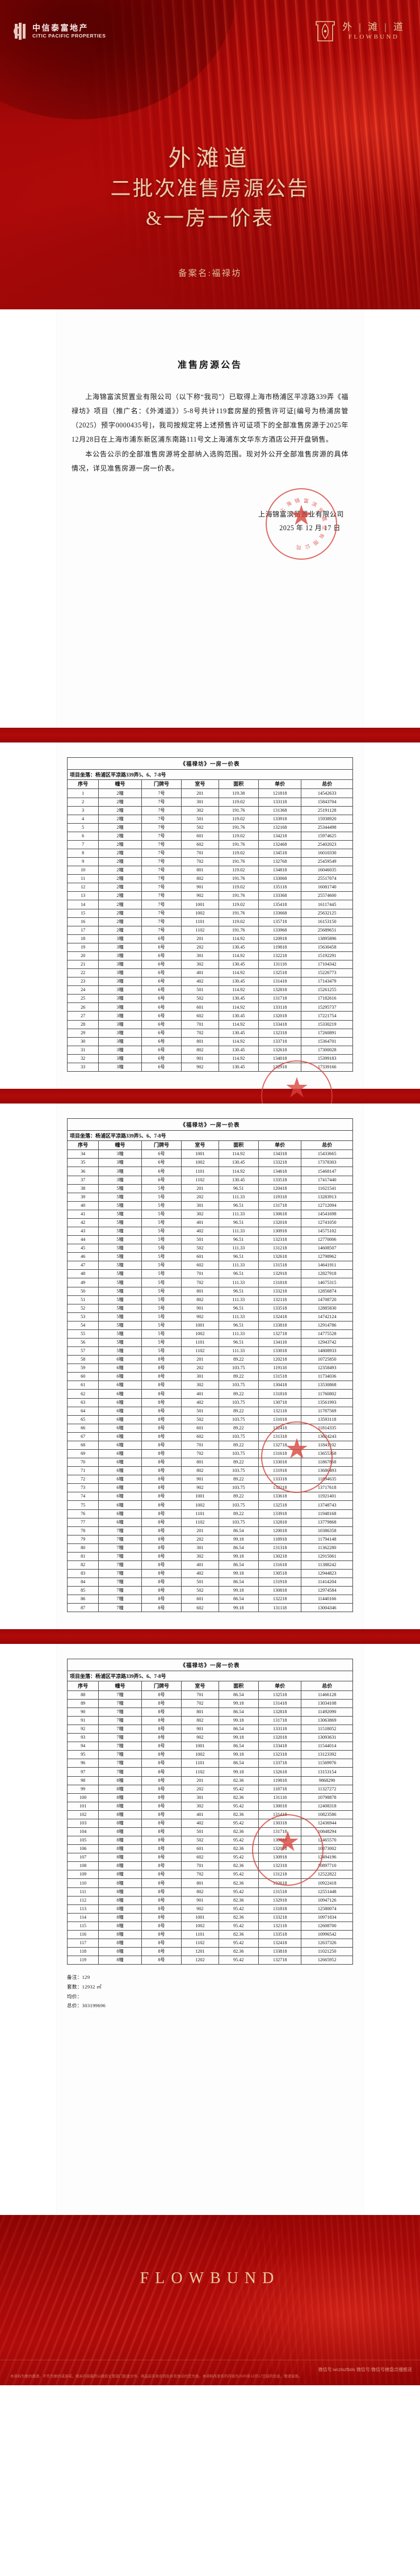  What do you see at coordinates (280, 904) in the screenshot?
I see `table-cell: 135418` at bounding box center [280, 904].